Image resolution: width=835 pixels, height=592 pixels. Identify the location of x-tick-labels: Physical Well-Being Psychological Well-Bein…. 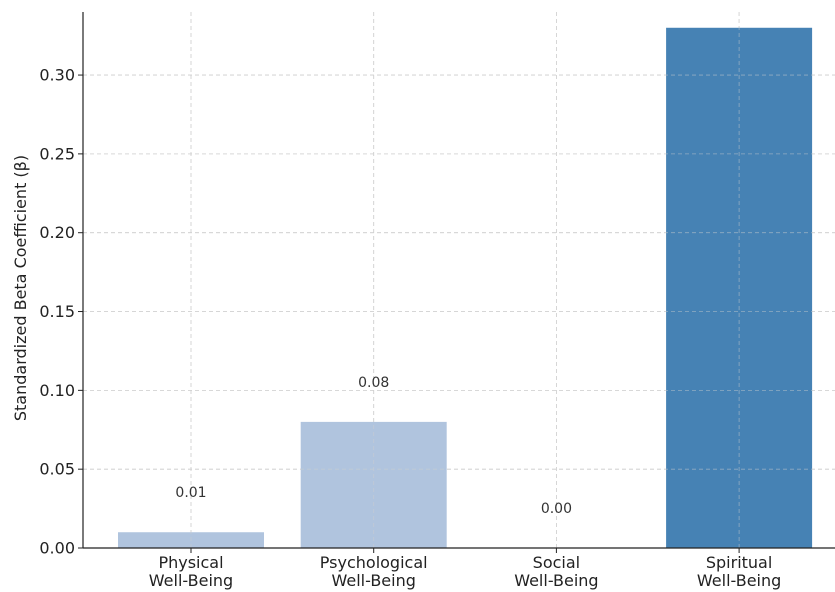
(465, 569).